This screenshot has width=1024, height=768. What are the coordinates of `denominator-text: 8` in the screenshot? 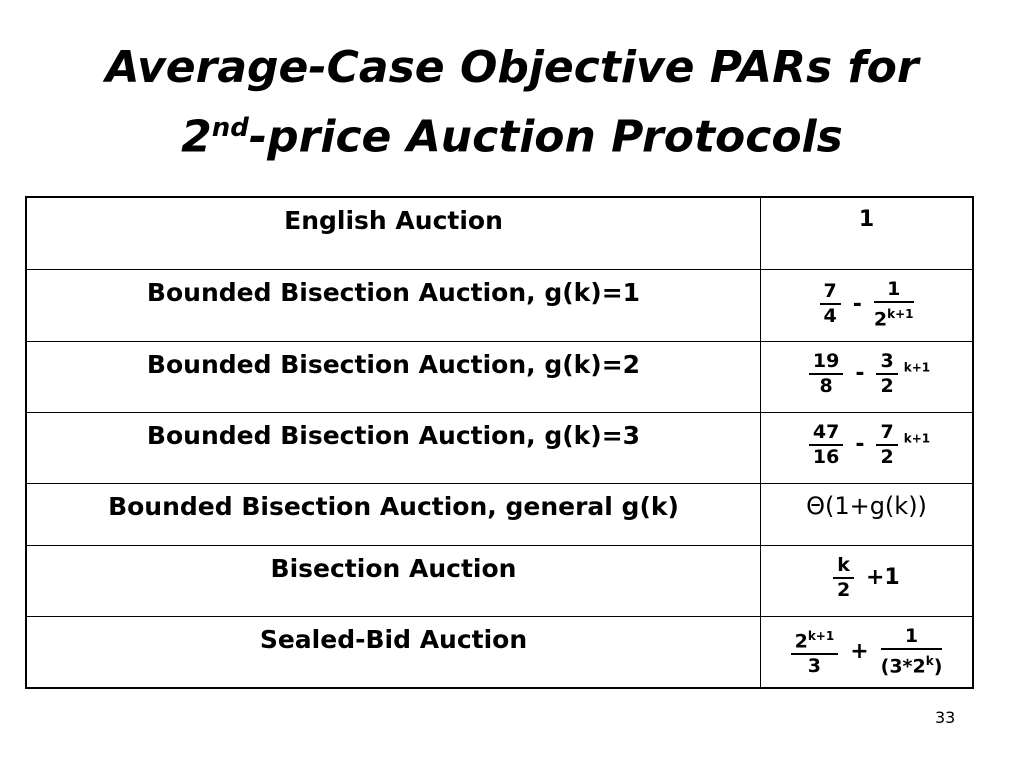 It's located at (826, 385).